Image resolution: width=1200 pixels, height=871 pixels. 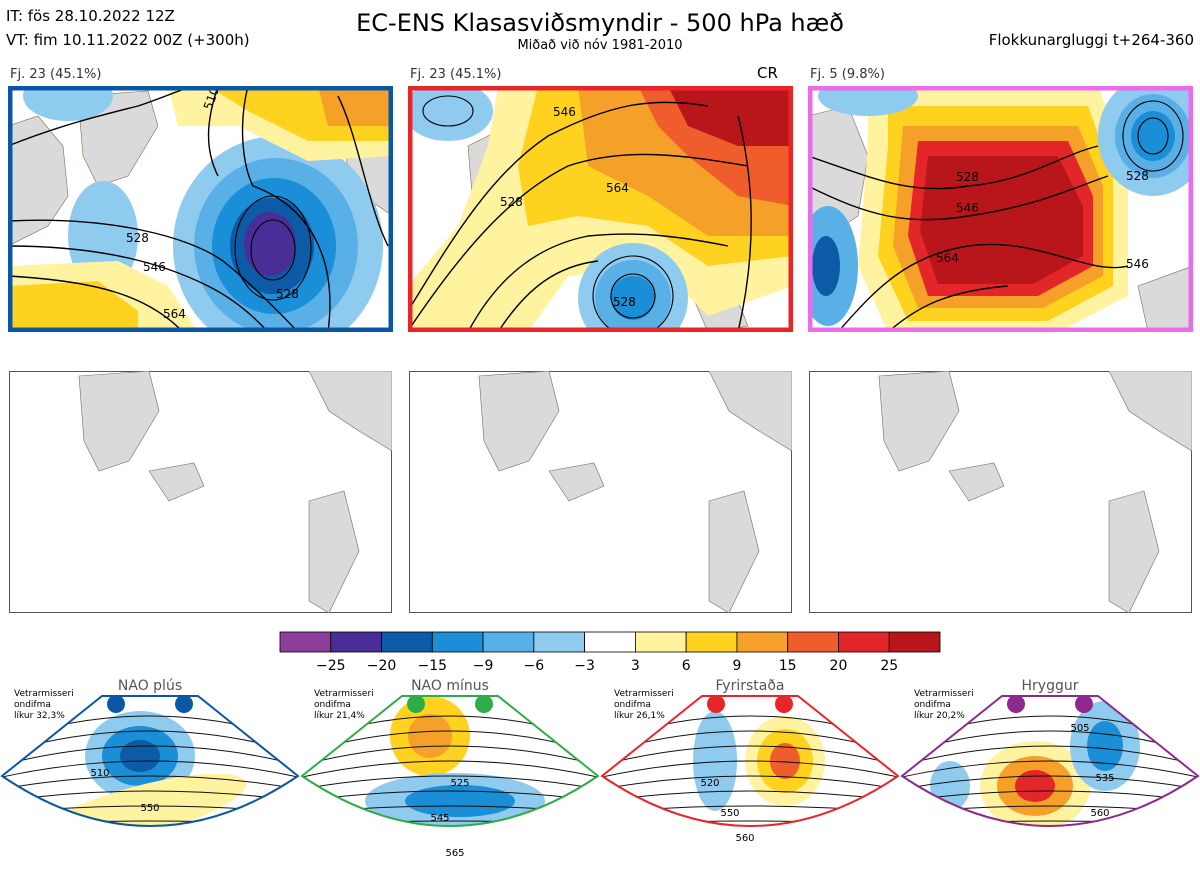 What do you see at coordinates (584, 666) in the screenshot?
I see `colorbar-tick-label: −3` at bounding box center [584, 666].